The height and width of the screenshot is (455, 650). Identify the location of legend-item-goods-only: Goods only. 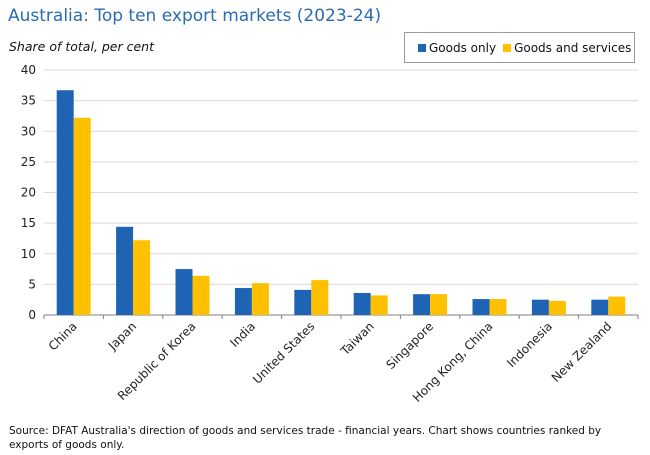
(457, 48).